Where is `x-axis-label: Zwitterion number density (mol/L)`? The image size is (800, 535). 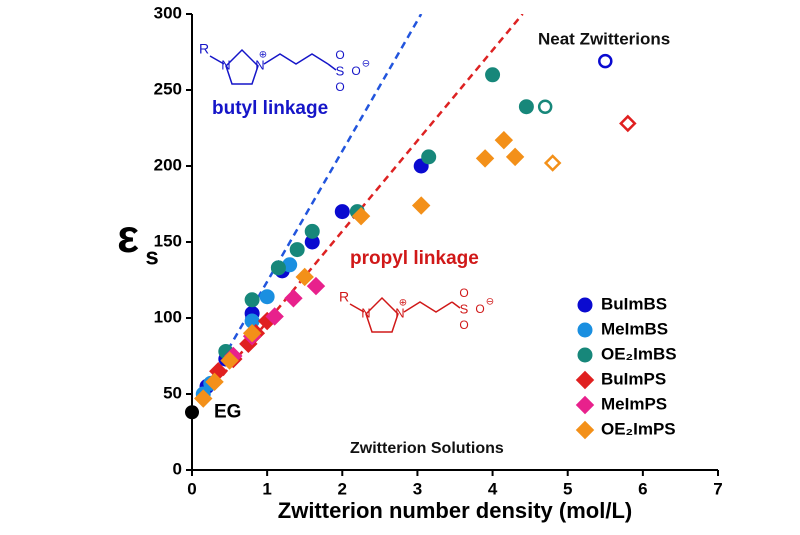 x-axis-label: Zwitterion number density (mol/L) is located at coordinates (455, 510).